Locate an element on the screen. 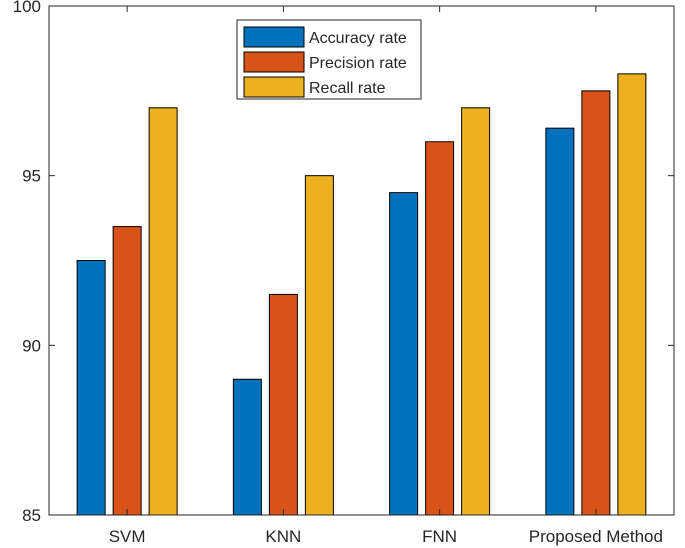  legend: Accuracy rate Precision rate Recall rate is located at coordinates (329, 59).